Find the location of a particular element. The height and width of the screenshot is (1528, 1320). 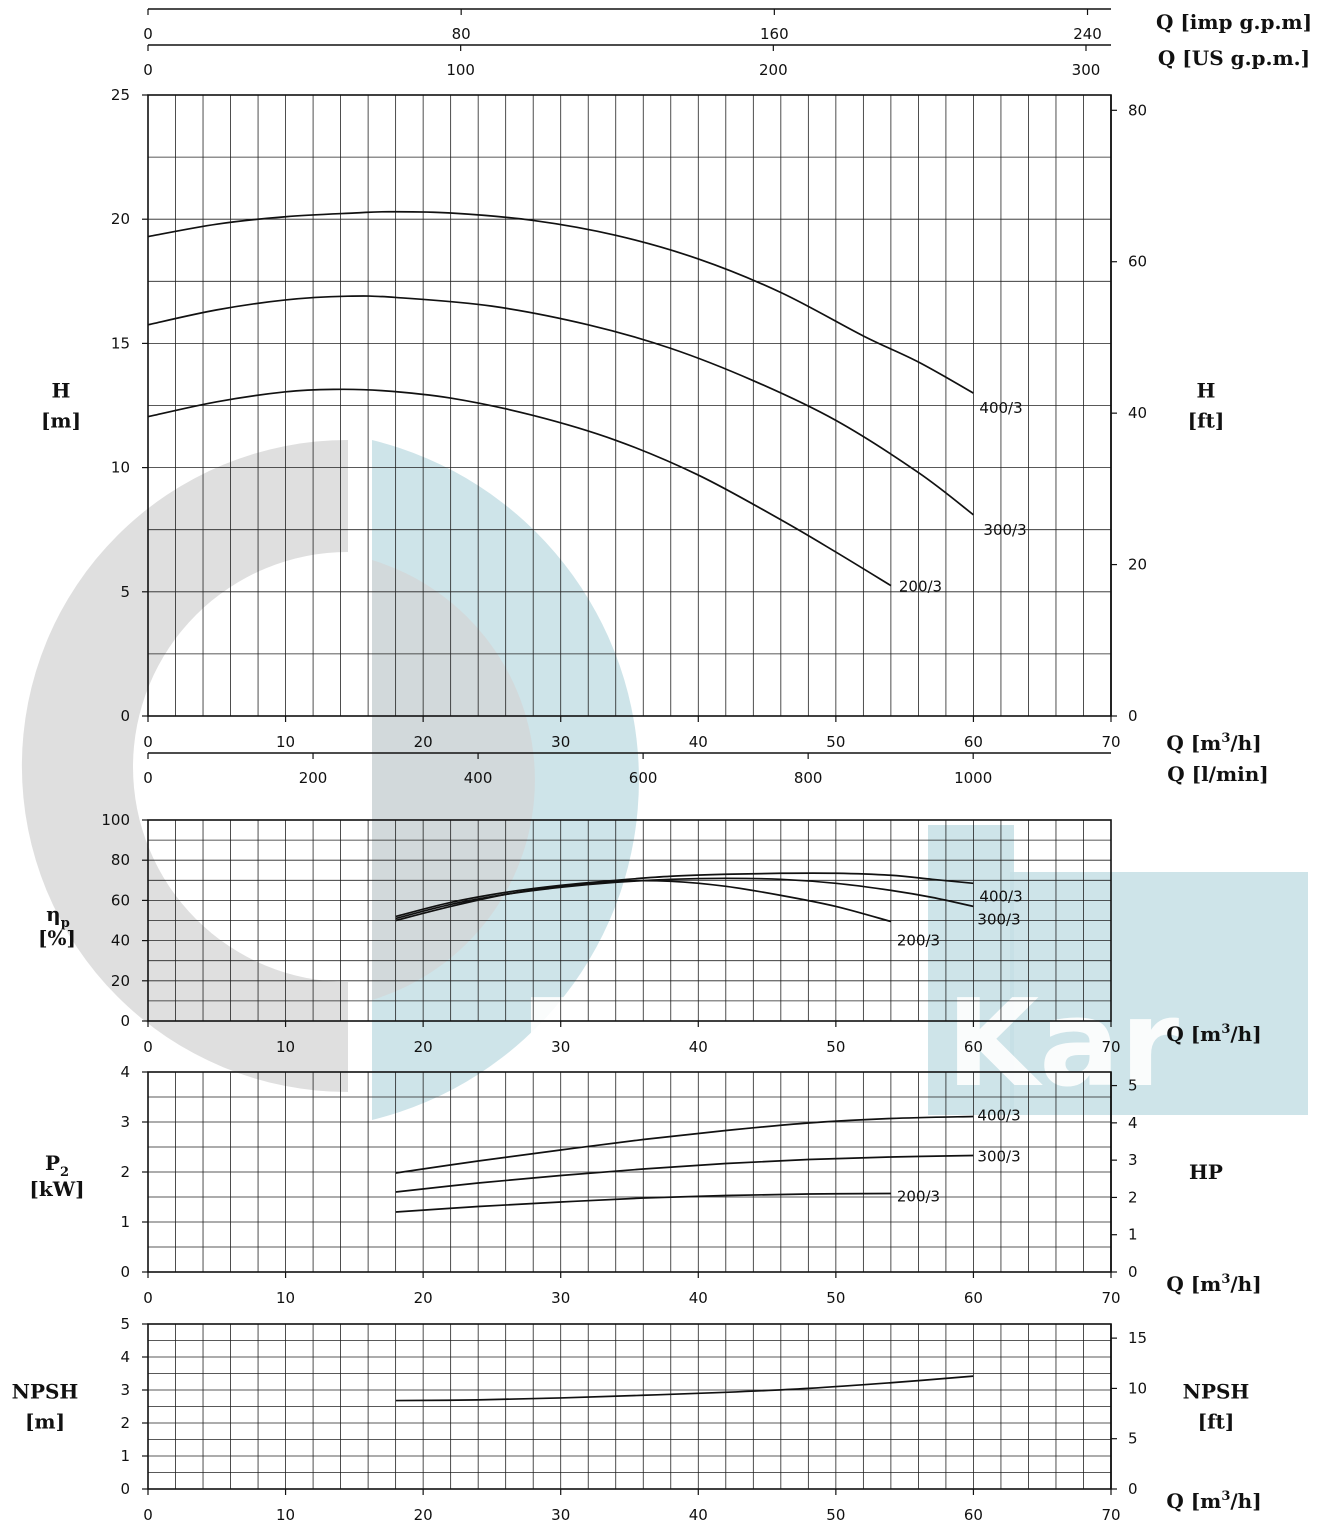

efficiency-xtick-label: 30 is located at coordinates (560, 1047).